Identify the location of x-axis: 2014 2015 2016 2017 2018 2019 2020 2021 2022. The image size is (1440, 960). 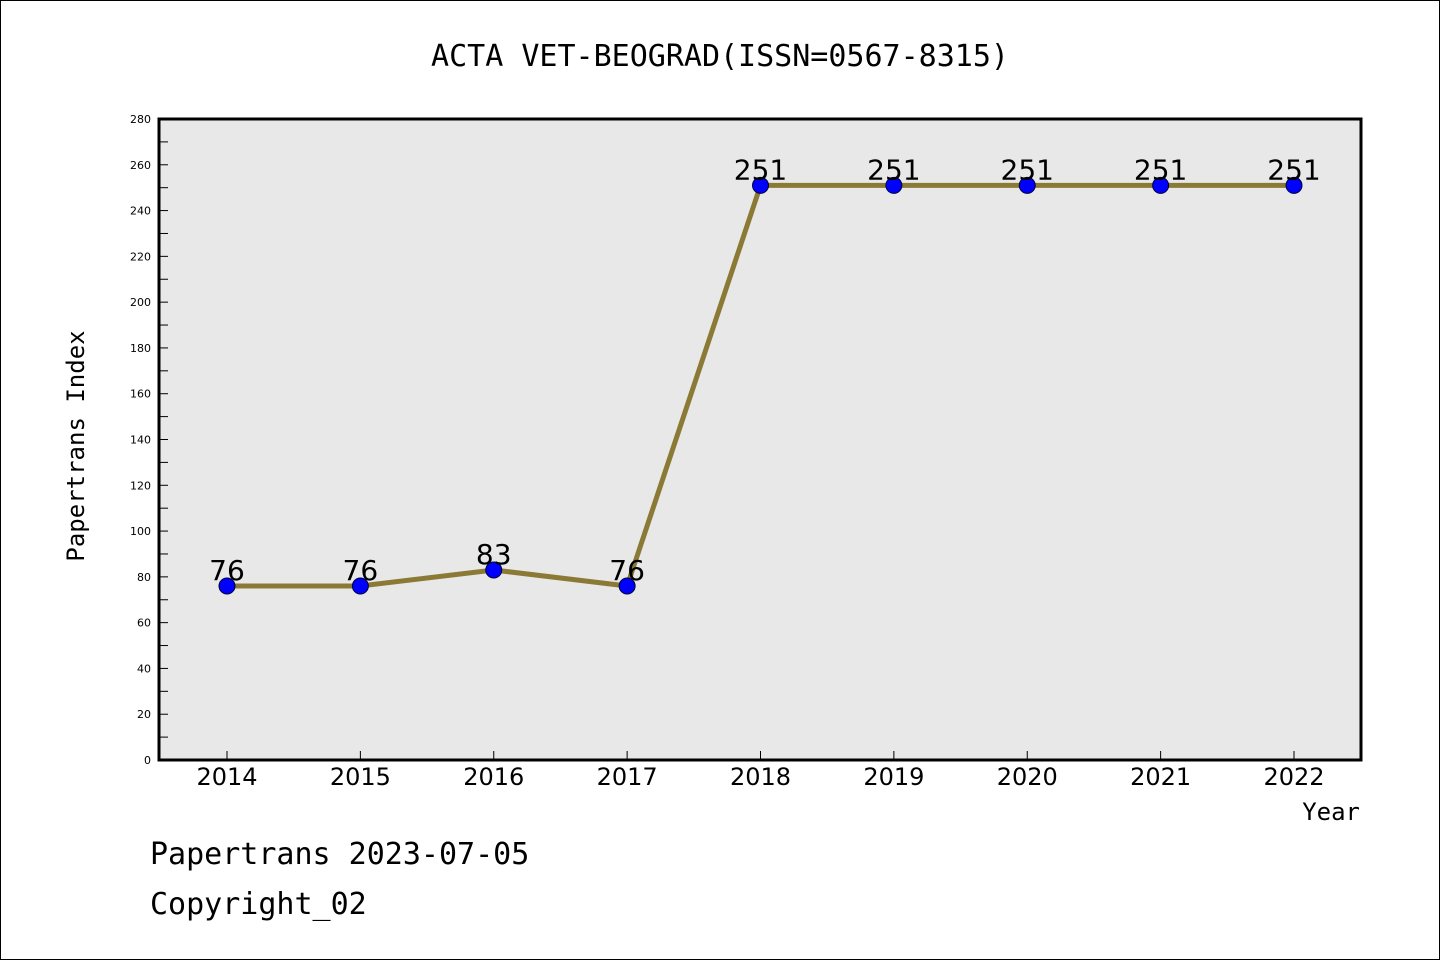
(760, 771).